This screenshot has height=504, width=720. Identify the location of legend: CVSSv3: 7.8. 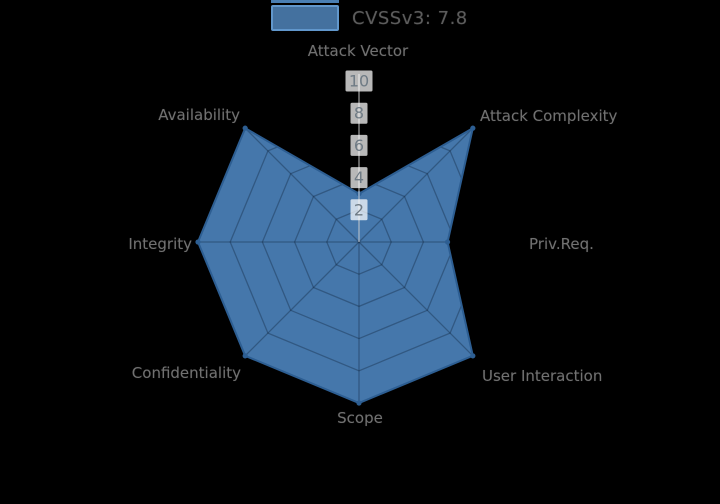
(369, 15).